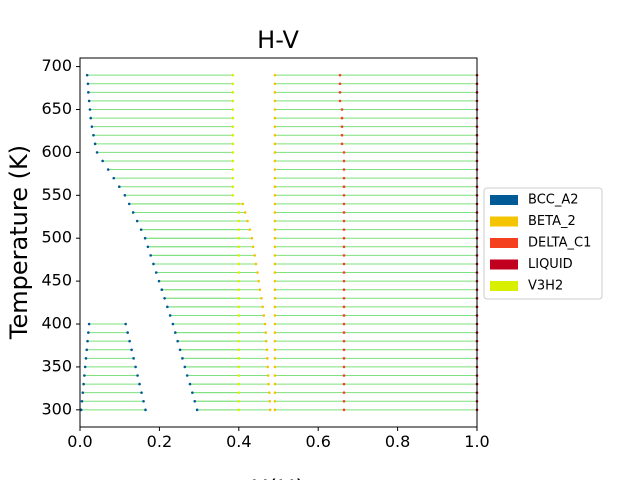 The height and width of the screenshot is (480, 640). Describe the element at coordinates (550, 264) in the screenshot. I see `legend-label: LIQUID` at that location.